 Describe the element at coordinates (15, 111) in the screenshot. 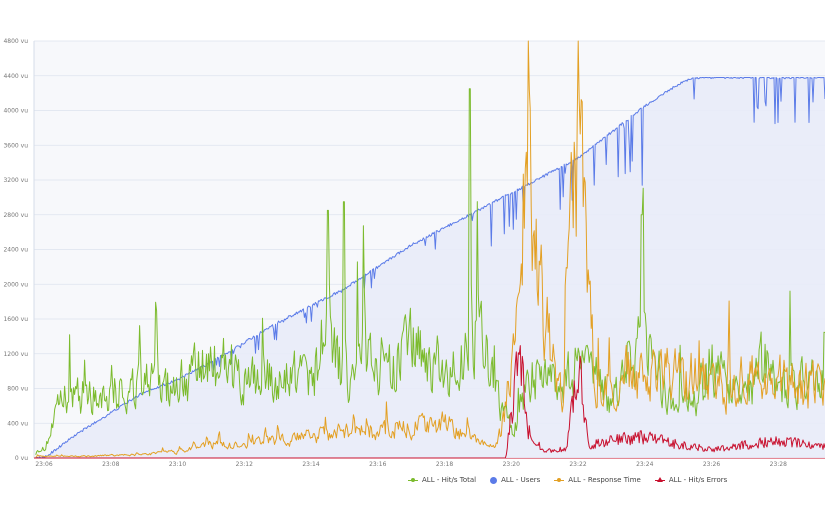

I see `y-tick-label: 4000 vu` at that location.